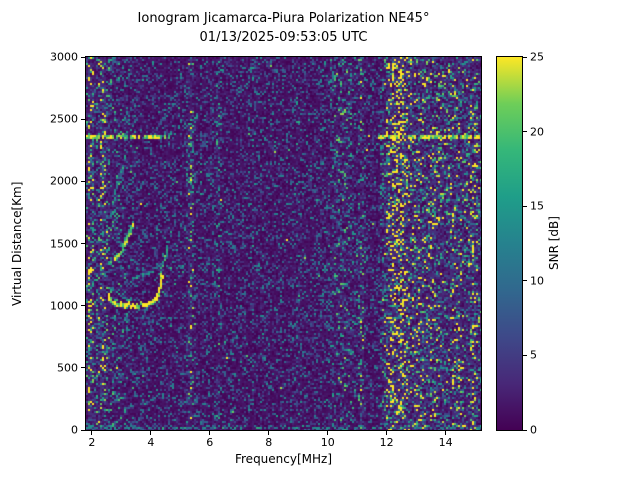  I want to click on y-tick-label: 2000, so click(64, 181).